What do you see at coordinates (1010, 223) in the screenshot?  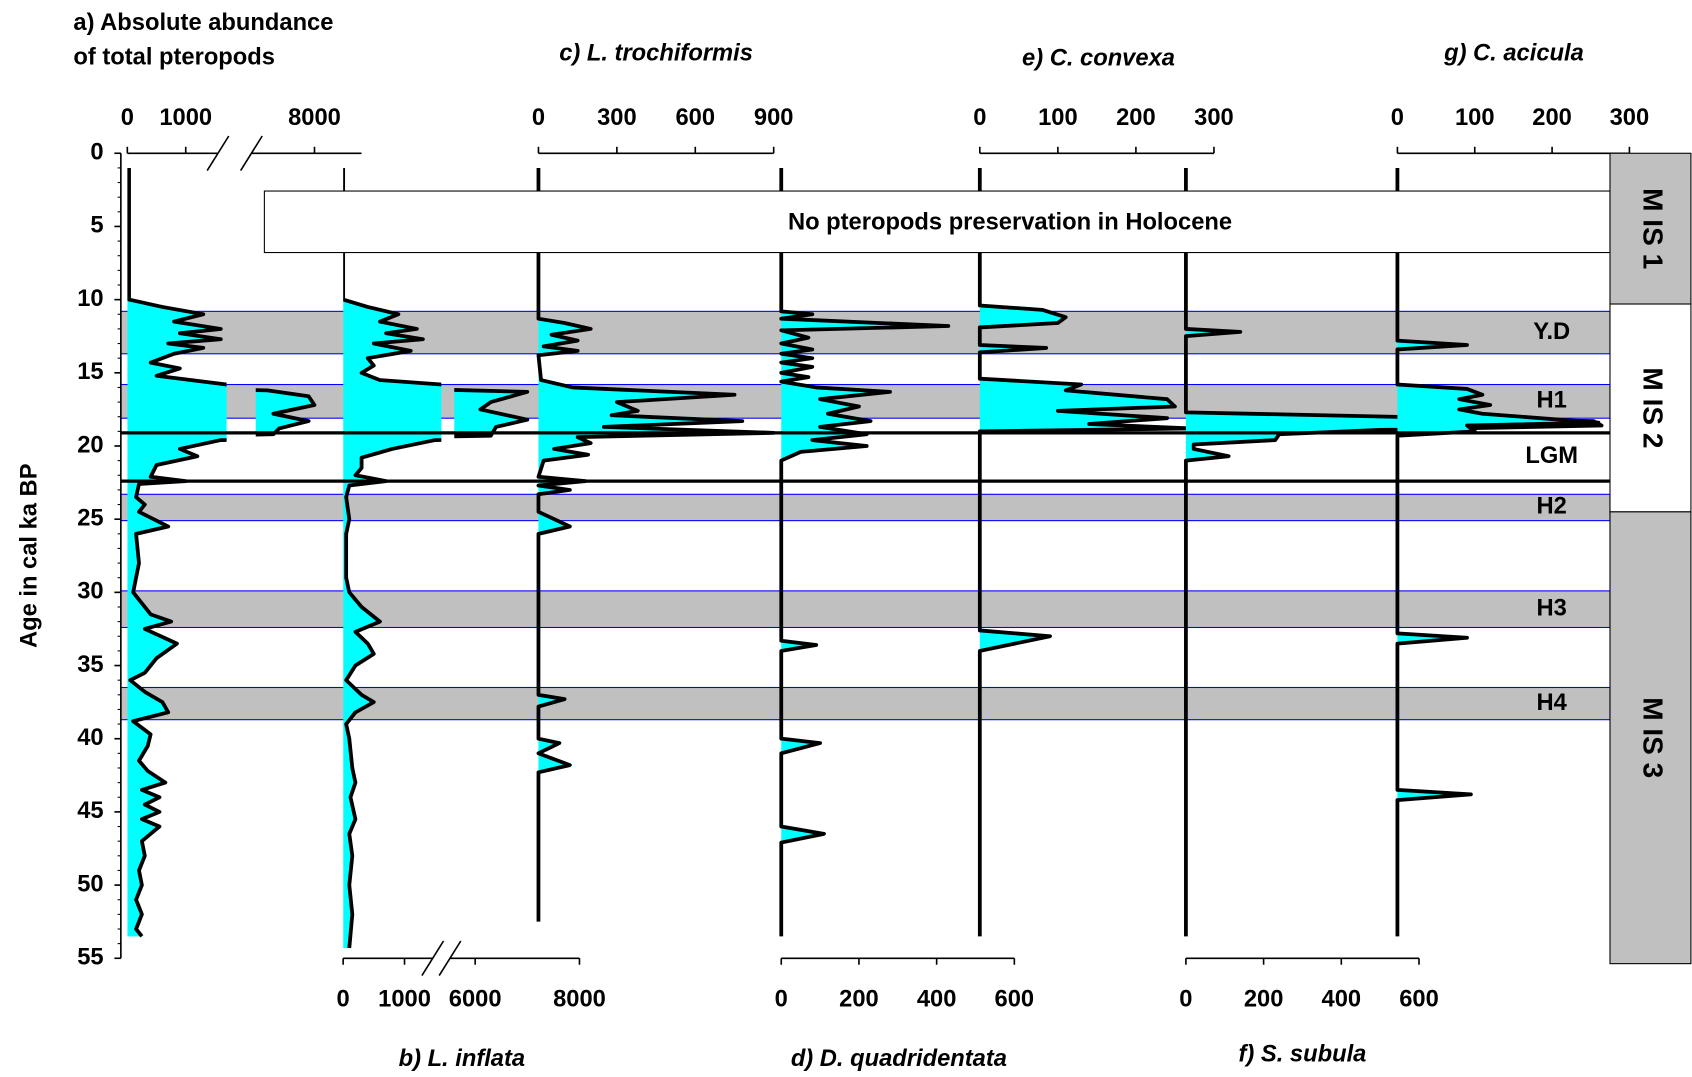 I see `note-text: No pteropods preservation in Holocene` at bounding box center [1010, 223].